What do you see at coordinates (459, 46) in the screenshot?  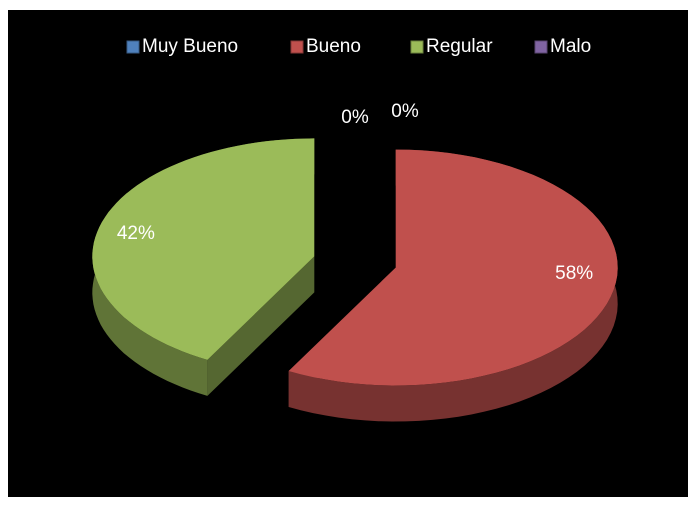 I see `legend-label: Regular` at bounding box center [459, 46].